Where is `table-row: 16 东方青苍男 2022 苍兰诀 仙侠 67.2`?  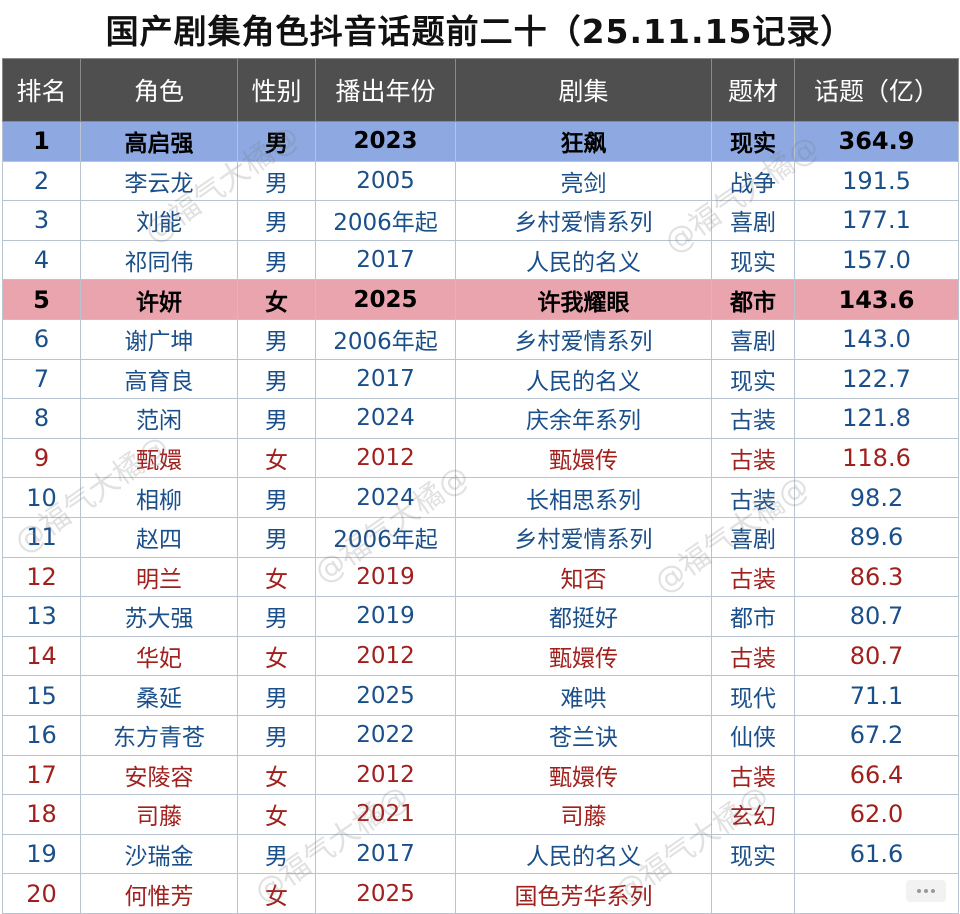 table-row: 16 东方青苍男 2022 苍兰诀 仙侠 67.2 is located at coordinates (480, 735).